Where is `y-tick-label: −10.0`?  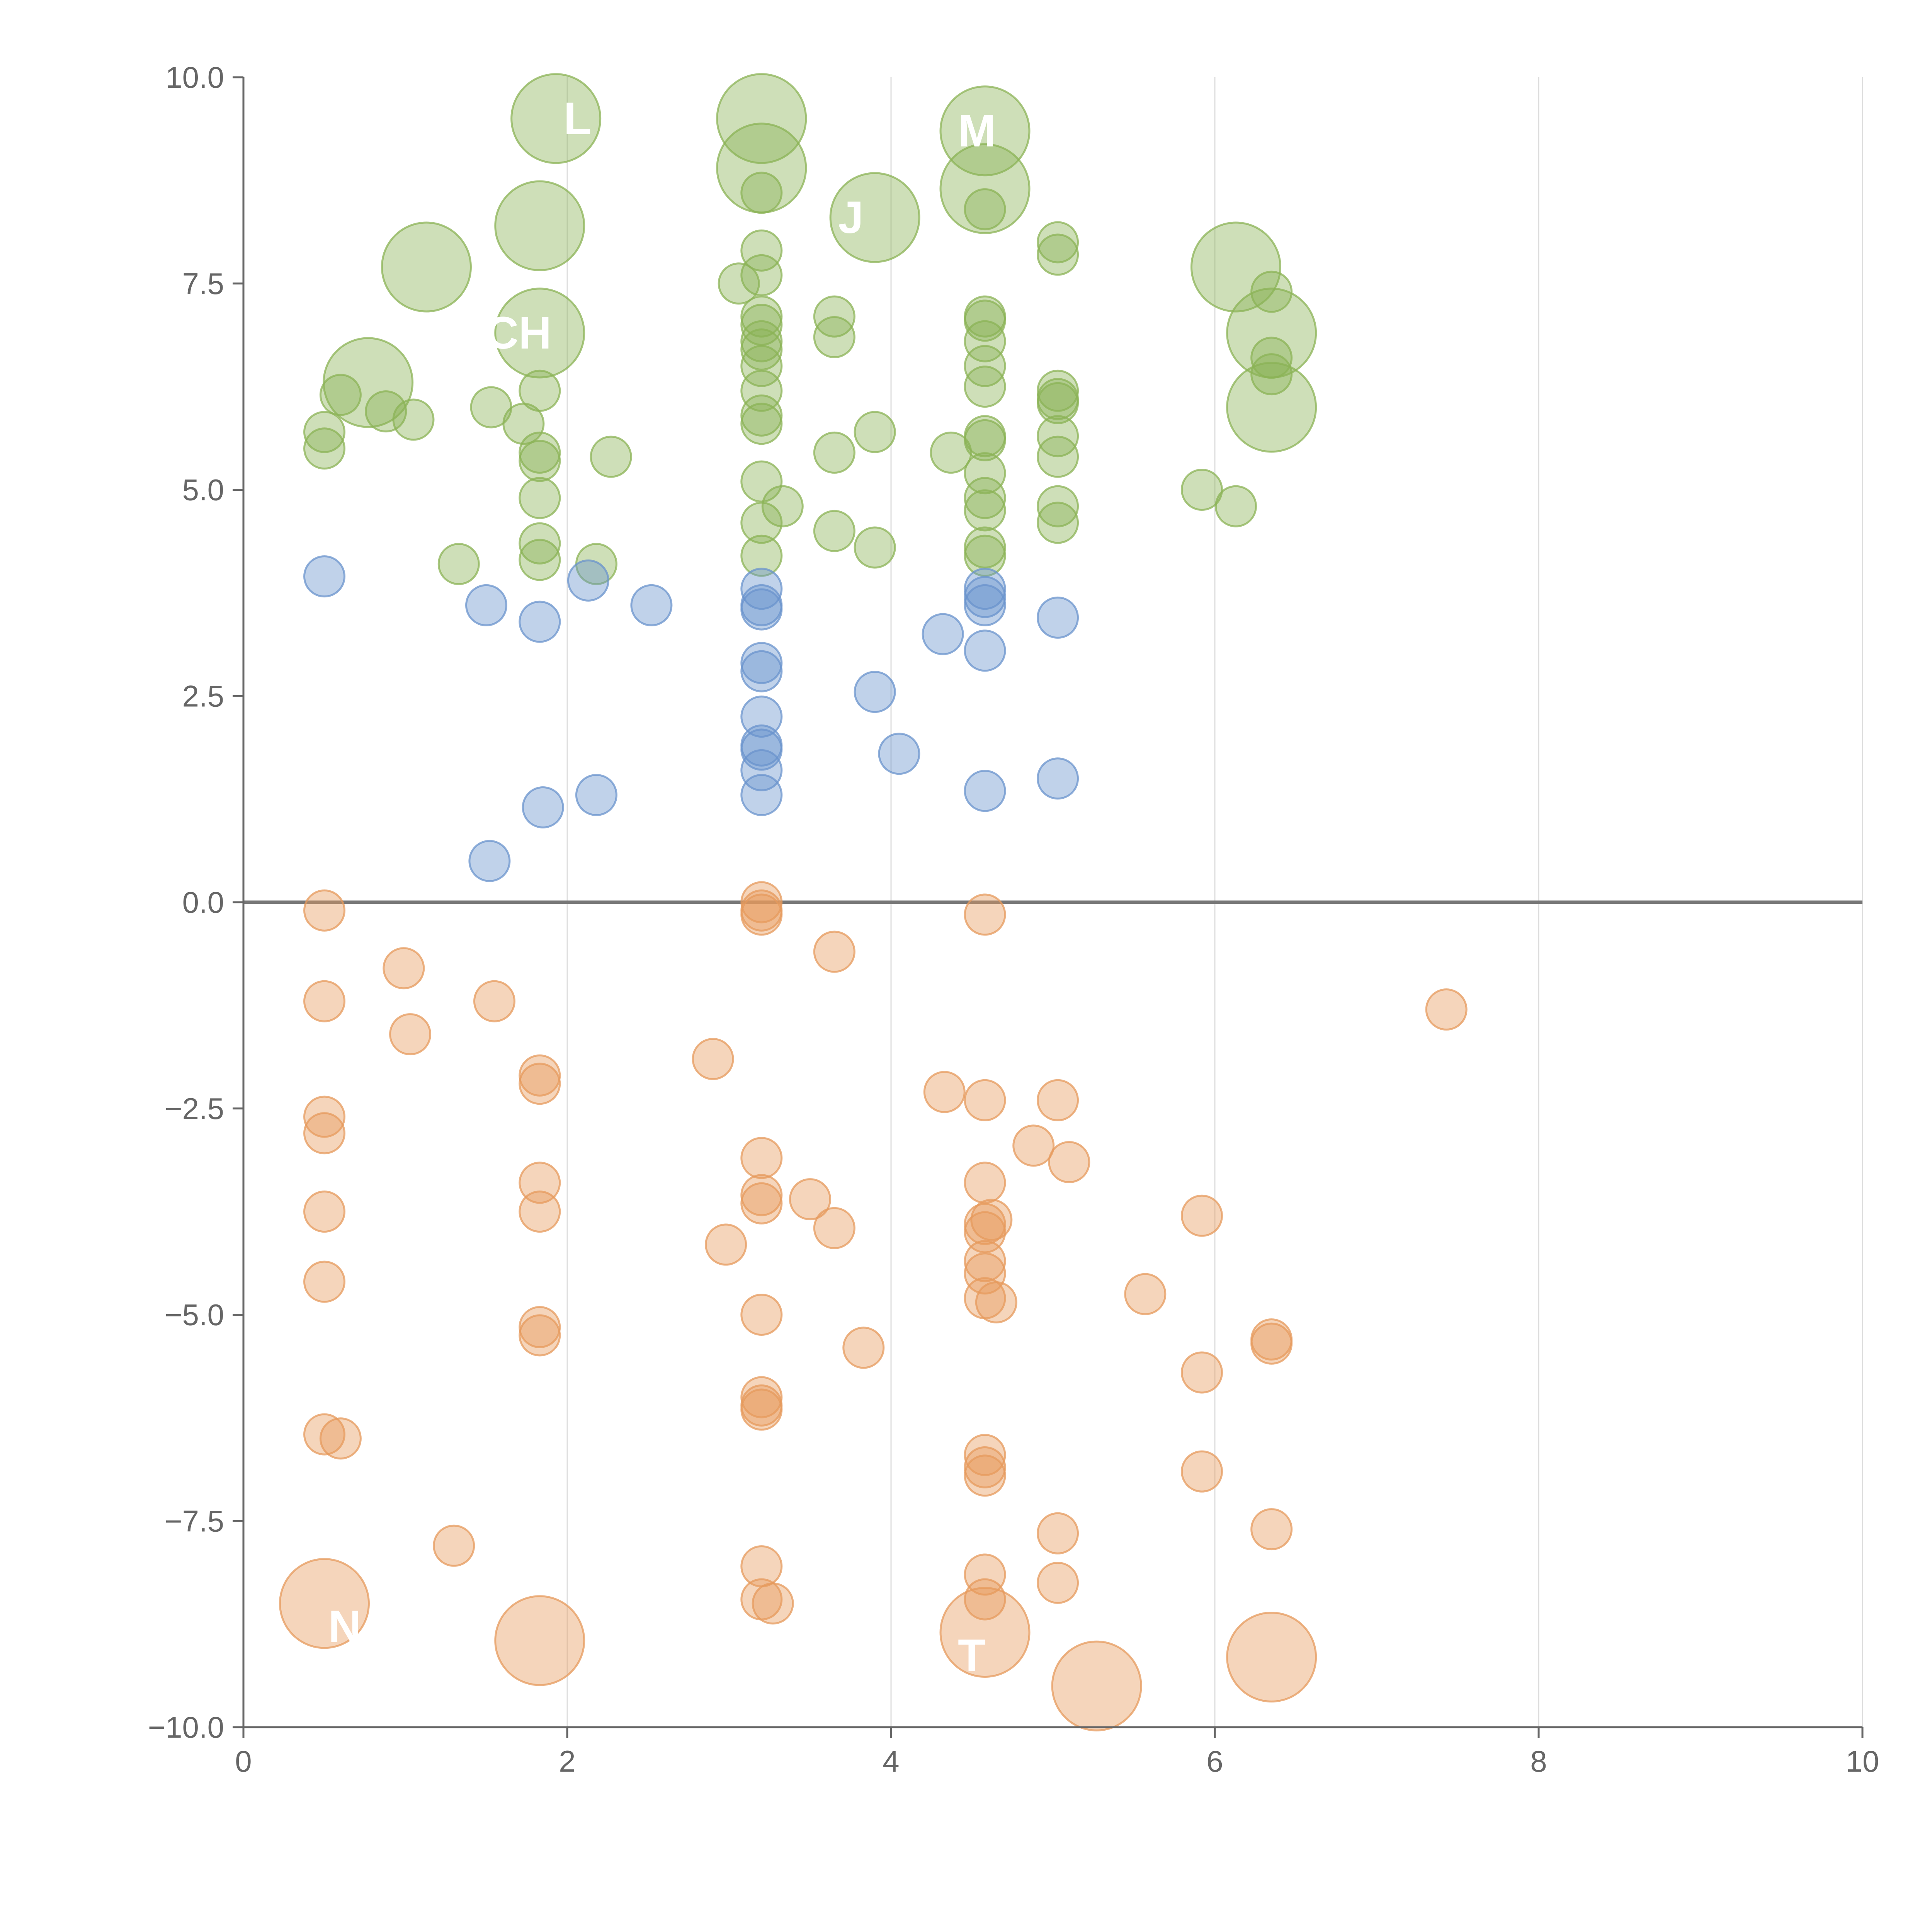
y-tick-label: −10.0 is located at coordinates (186, 1727).